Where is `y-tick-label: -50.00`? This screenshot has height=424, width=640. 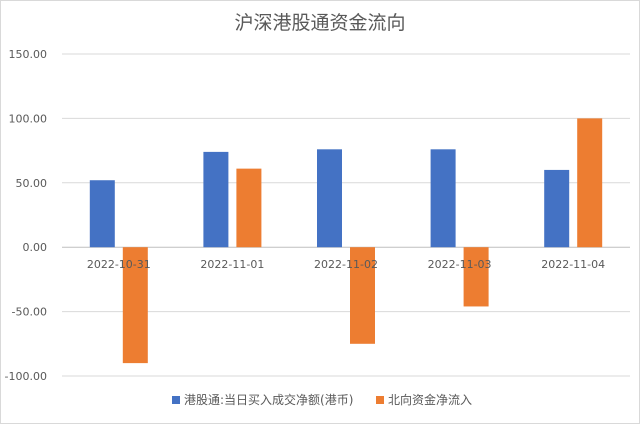
y-tick-label: -50.00 is located at coordinates (29, 312).